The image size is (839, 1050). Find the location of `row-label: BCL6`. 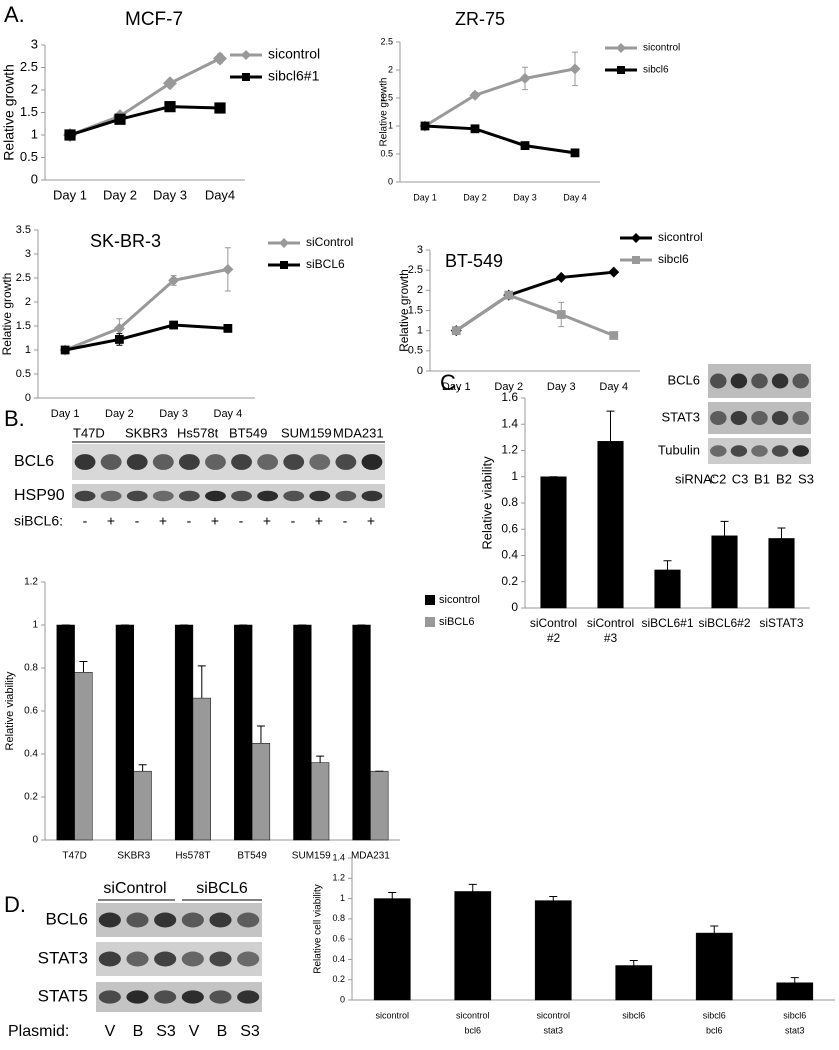

row-label: BCL6 is located at coordinates (683, 379).